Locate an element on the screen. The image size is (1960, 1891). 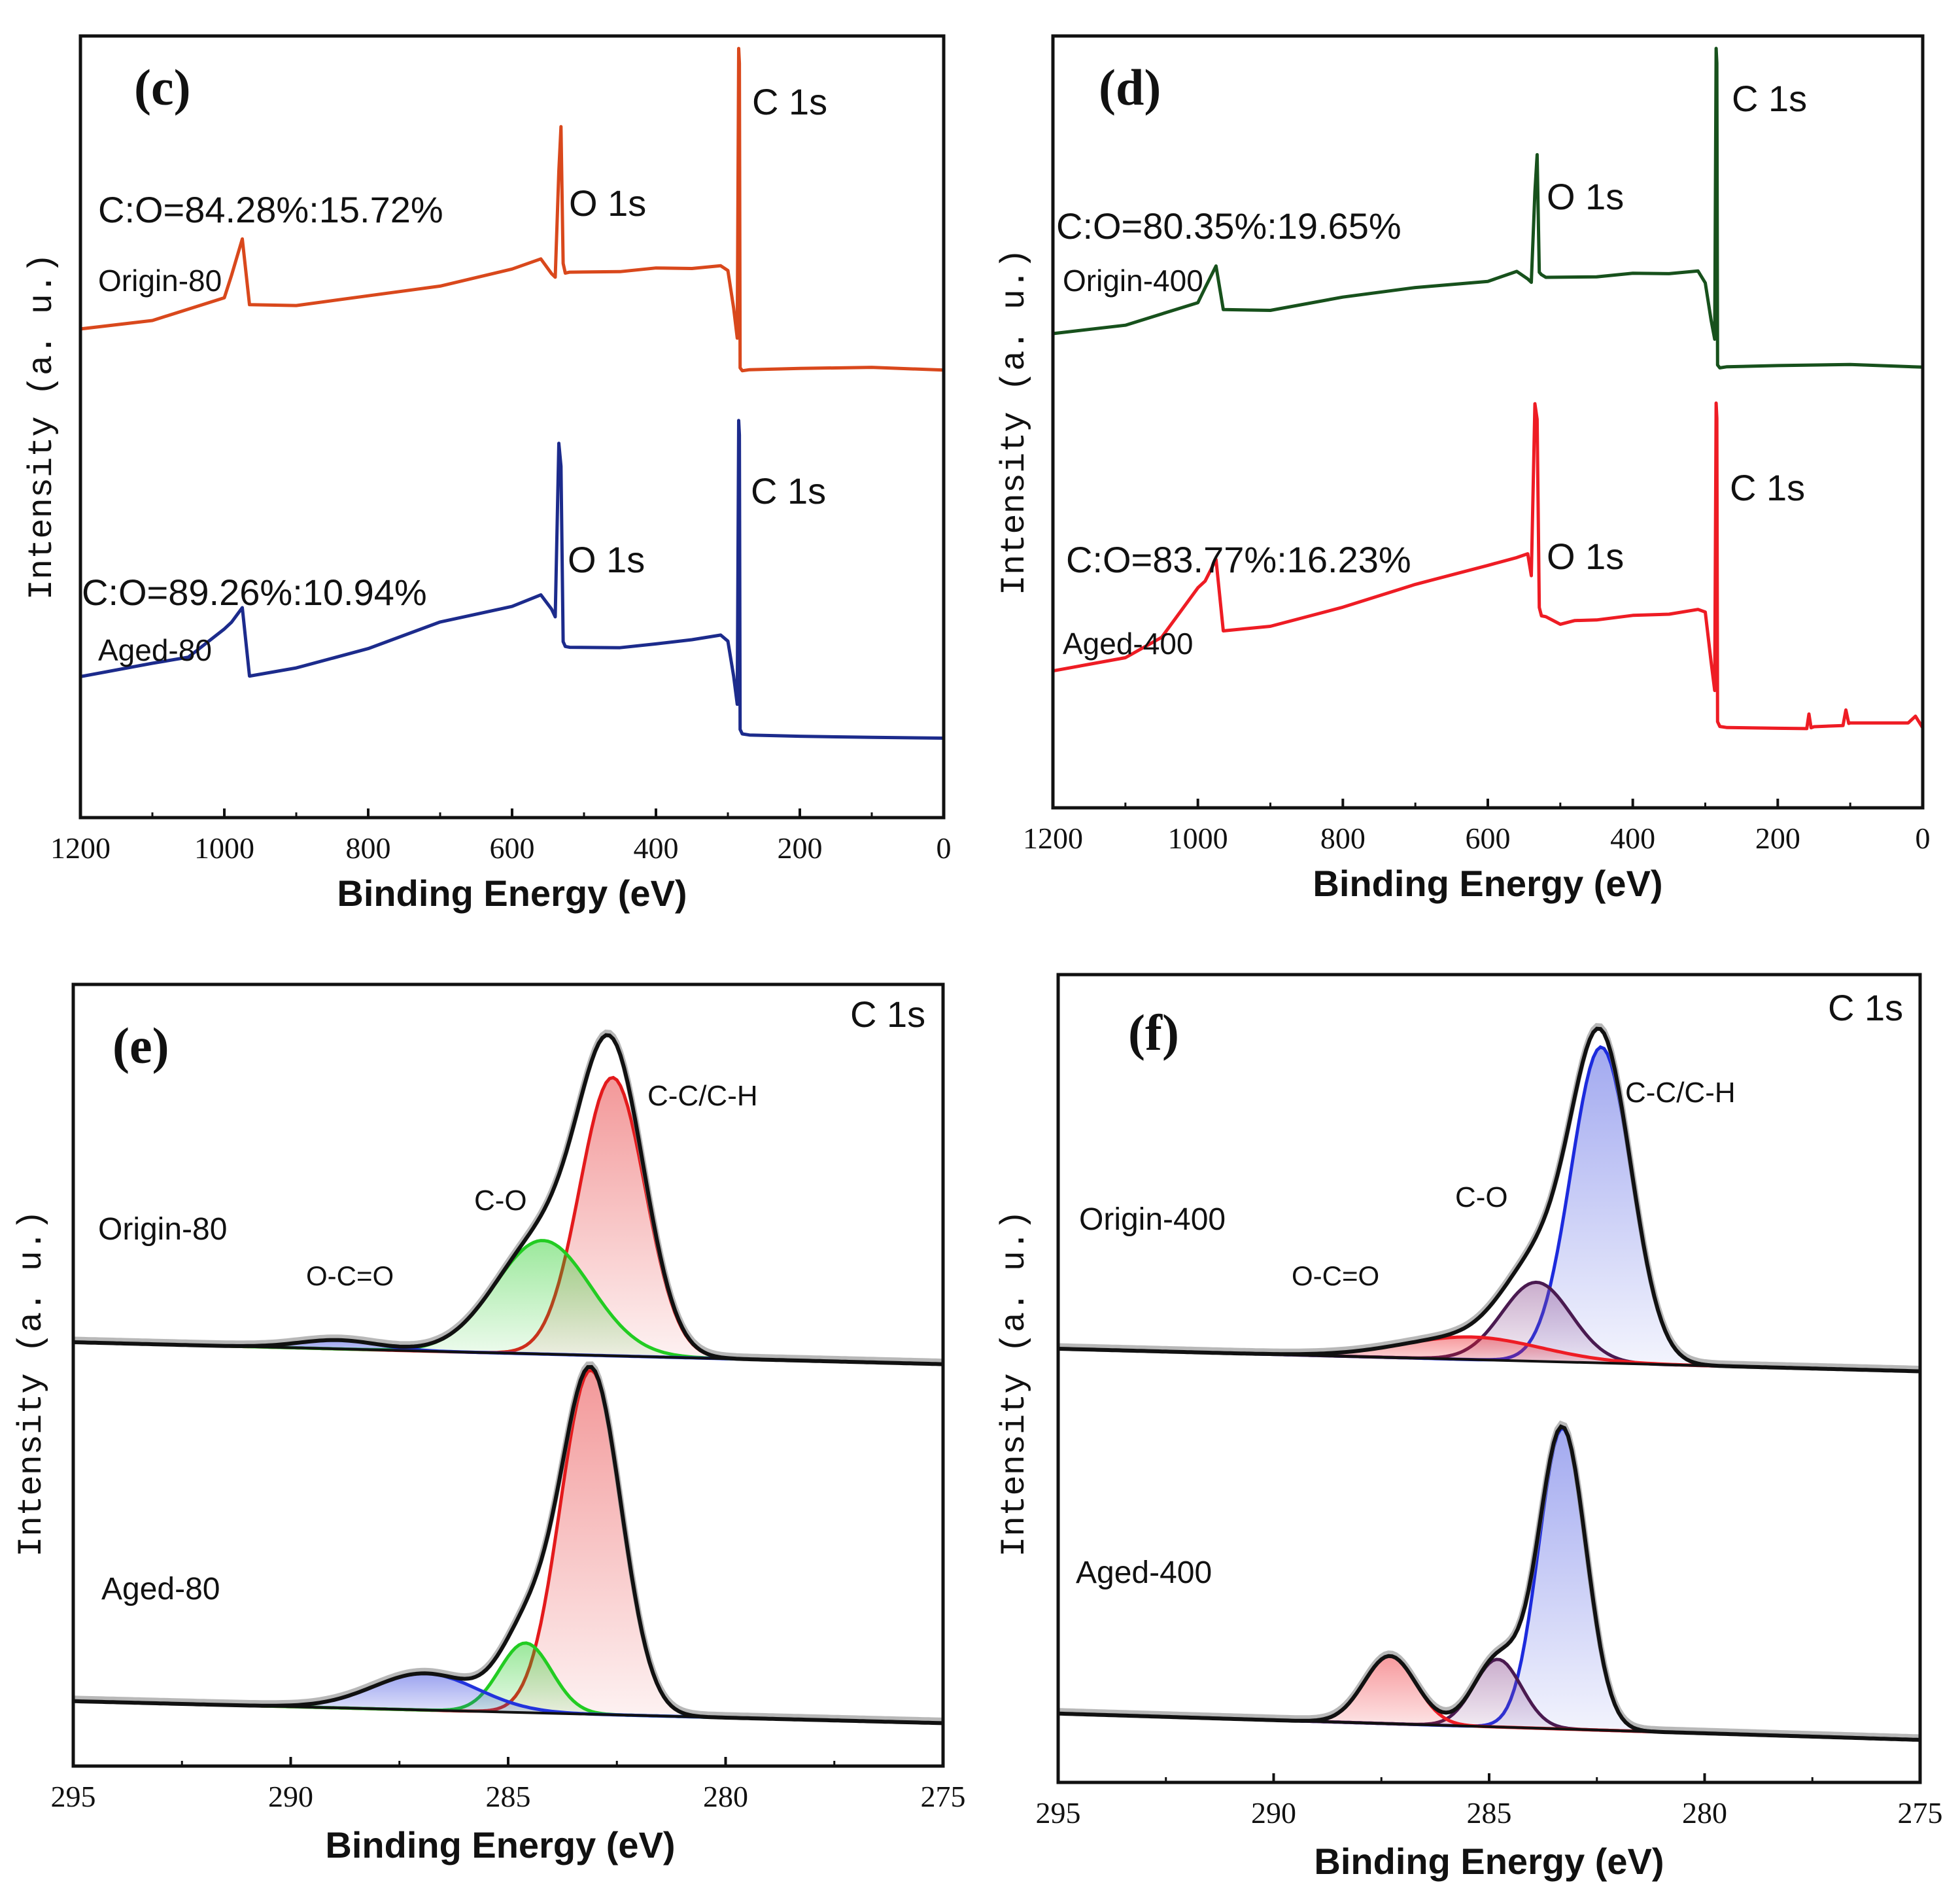
panel-e-y-axis-title: Intensity (a. u.) is located at coordinates (31, 1383).